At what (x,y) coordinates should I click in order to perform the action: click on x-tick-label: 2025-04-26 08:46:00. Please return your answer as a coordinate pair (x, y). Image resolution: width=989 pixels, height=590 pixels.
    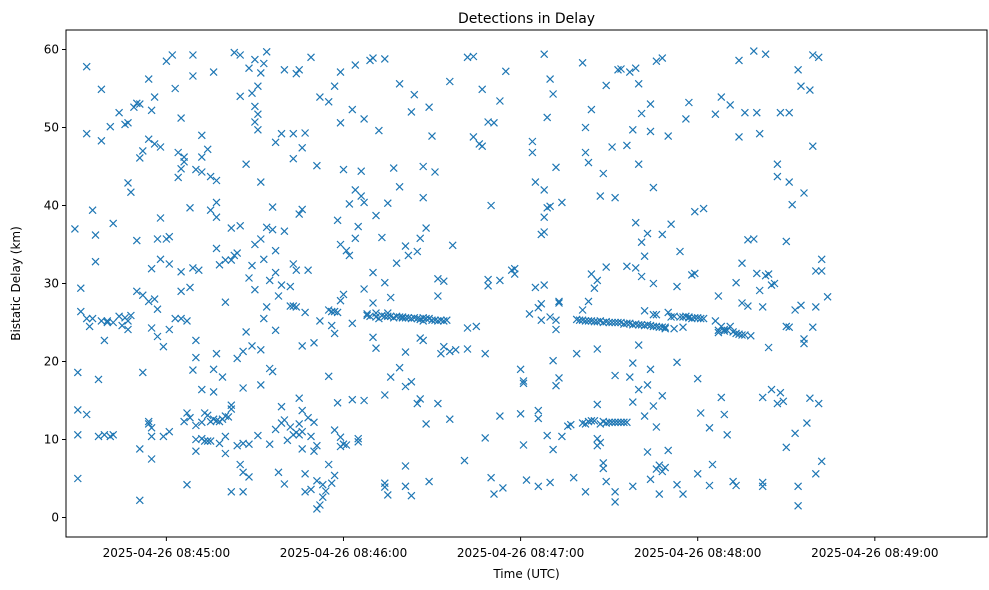
    Looking at the image, I should click on (343, 553).